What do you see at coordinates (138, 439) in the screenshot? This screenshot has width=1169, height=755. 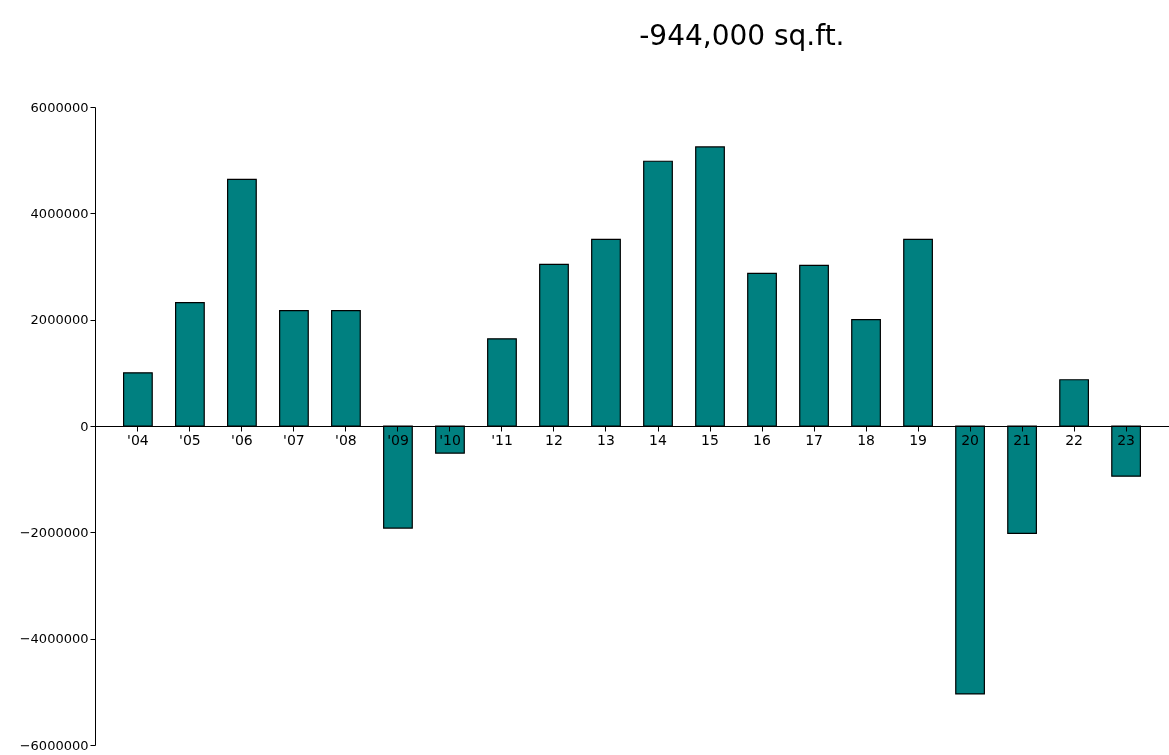 I see `x-tick-label: '04` at bounding box center [138, 439].